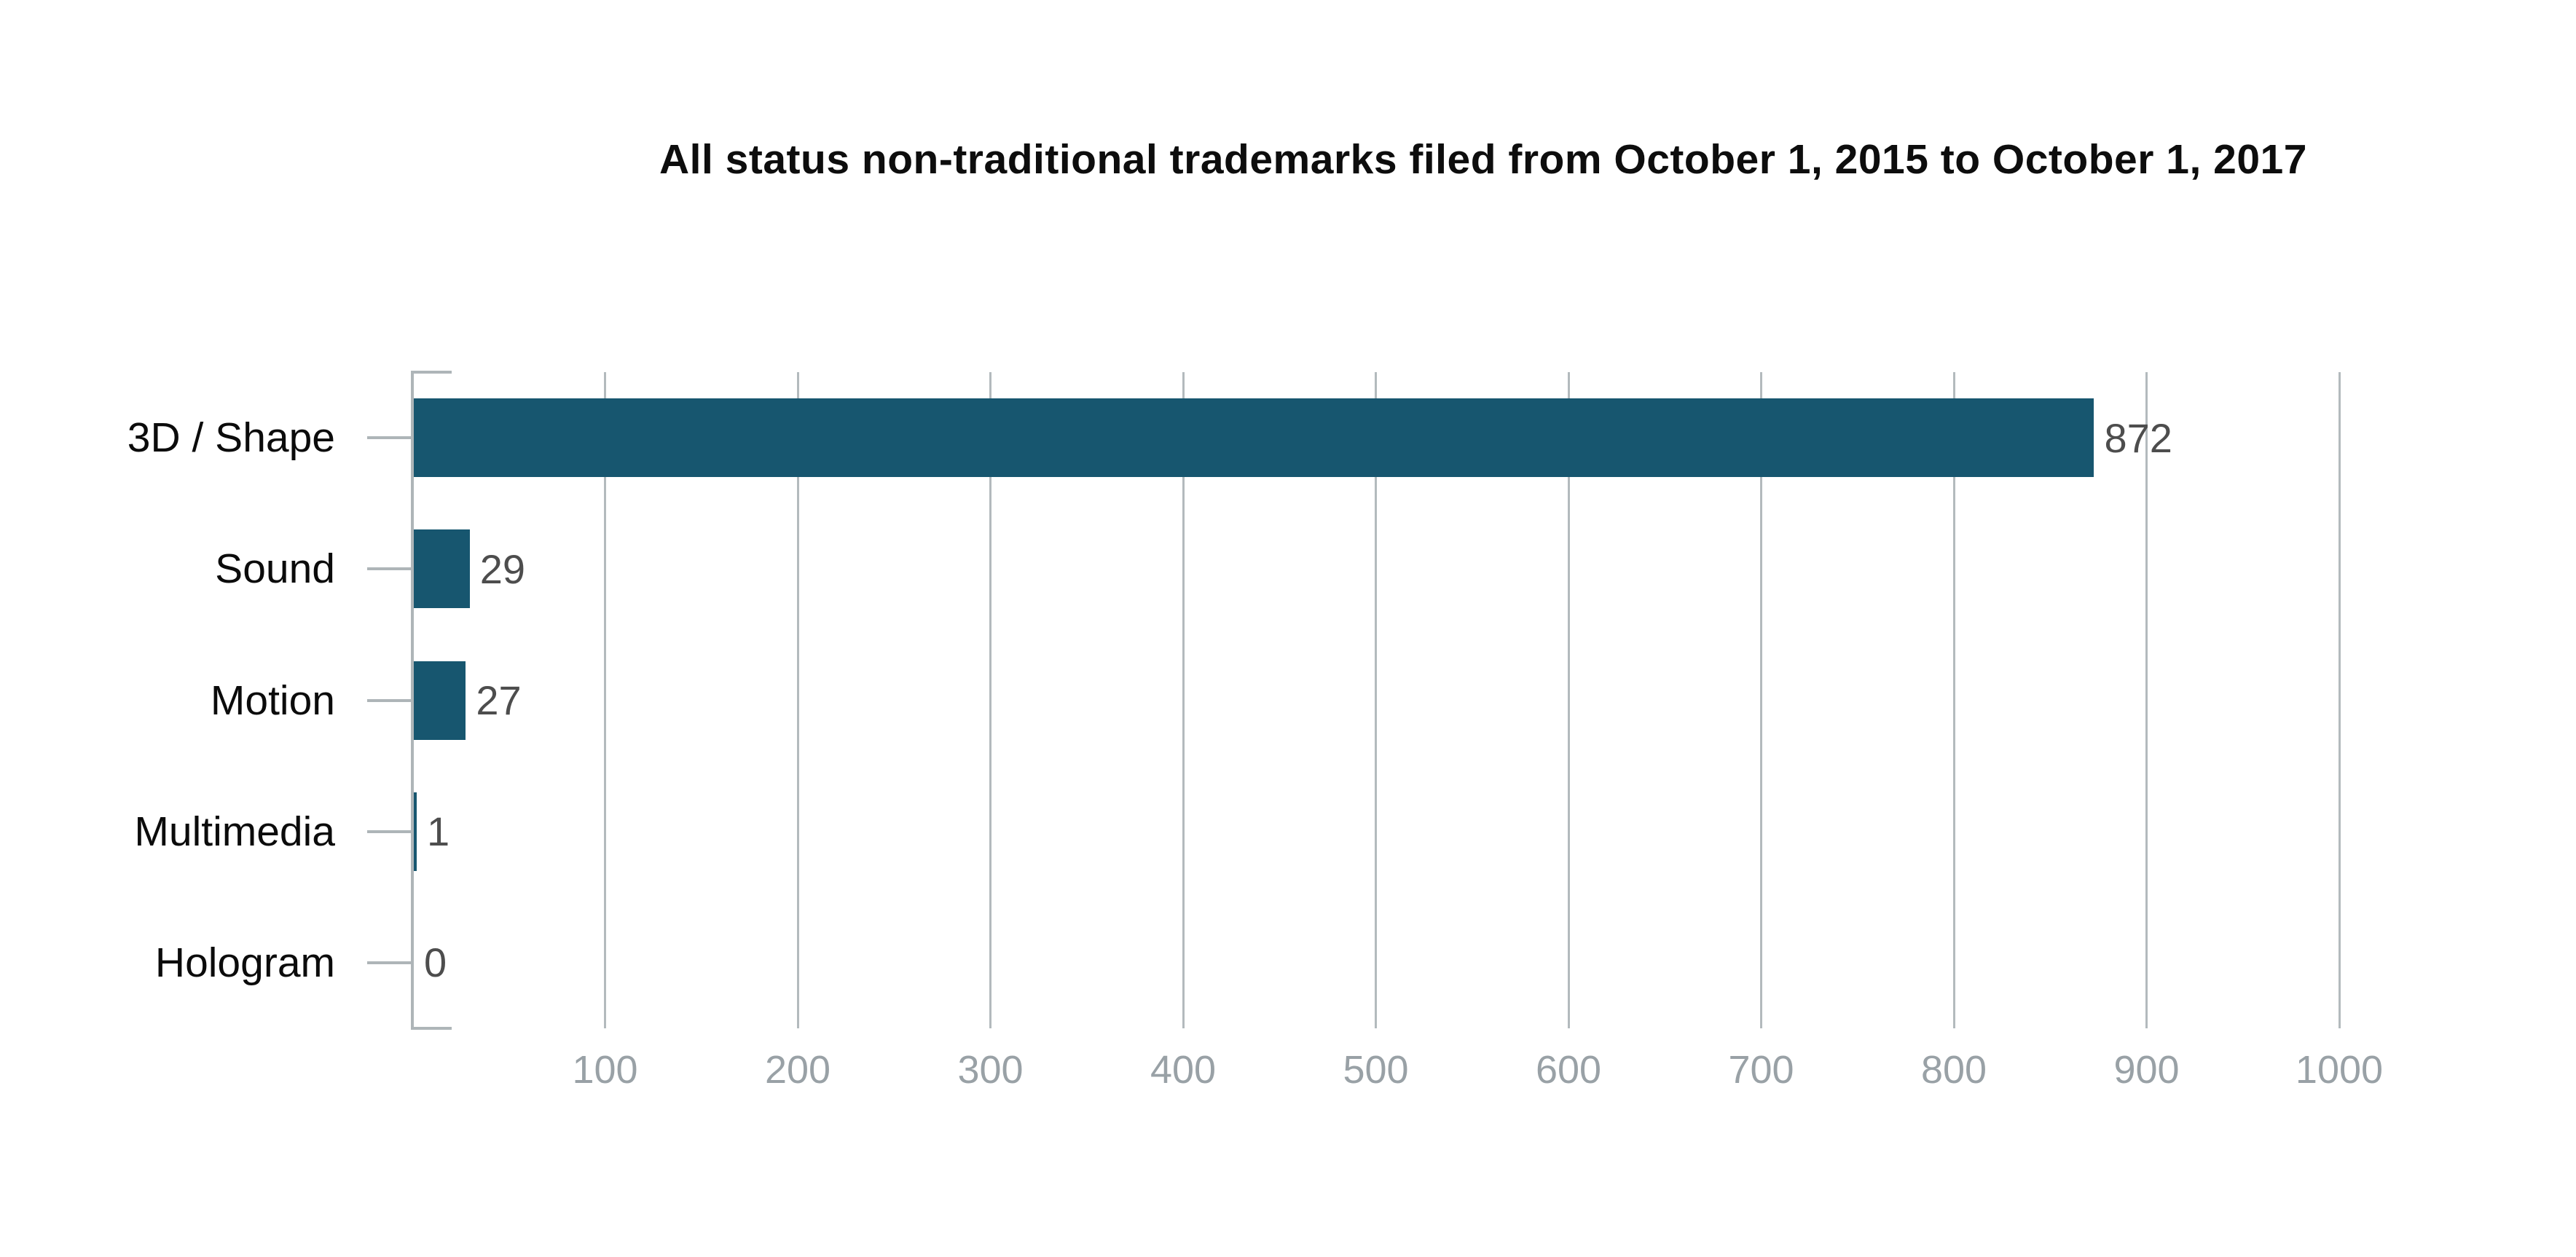 The width and height of the screenshot is (2576, 1257). I want to click on x-tick-label-700: 700, so click(1761, 1070).